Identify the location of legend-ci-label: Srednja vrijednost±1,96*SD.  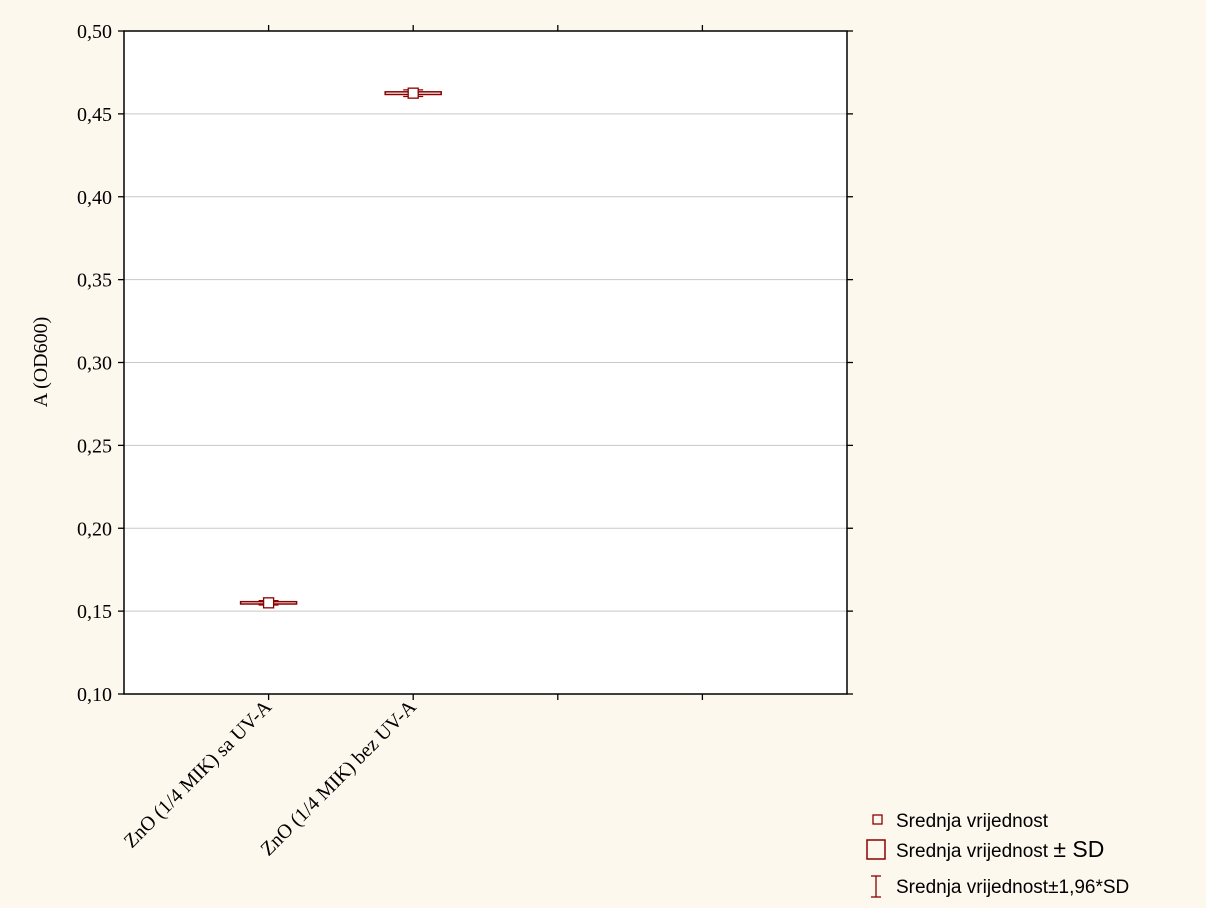
(1012, 887).